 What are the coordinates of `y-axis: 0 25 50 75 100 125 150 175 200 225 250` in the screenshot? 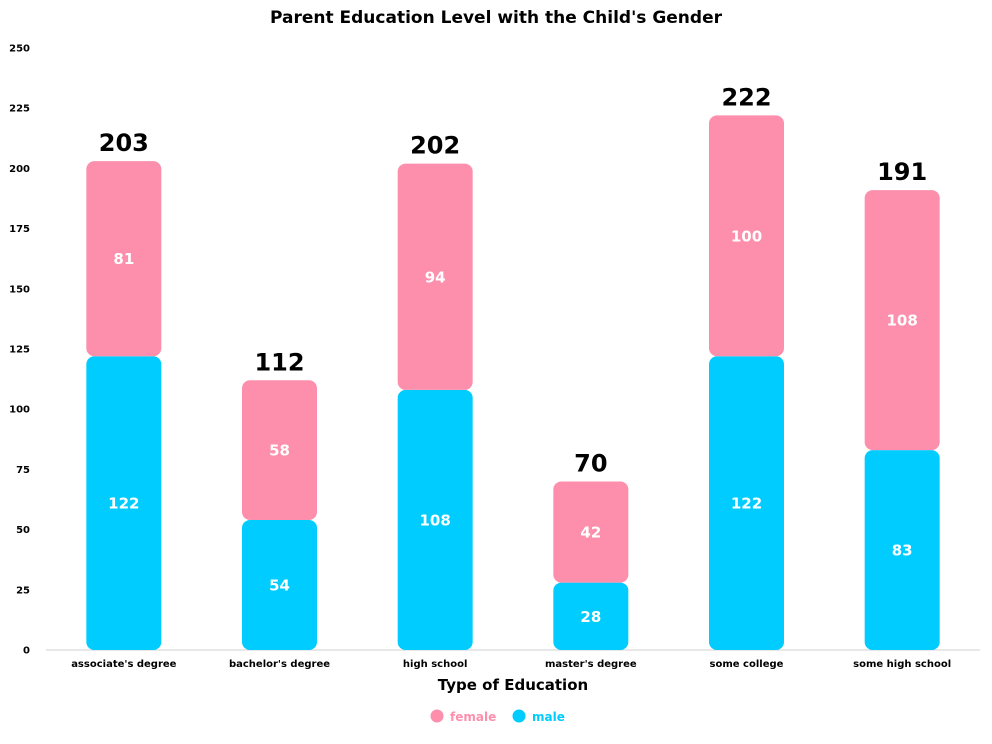 It's located at (19, 350).